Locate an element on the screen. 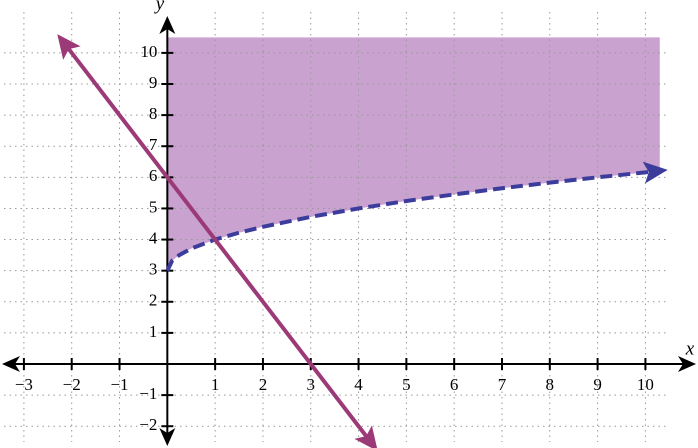 This screenshot has width=698, height=448. y-tick-label: 1 is located at coordinates (153, 331).